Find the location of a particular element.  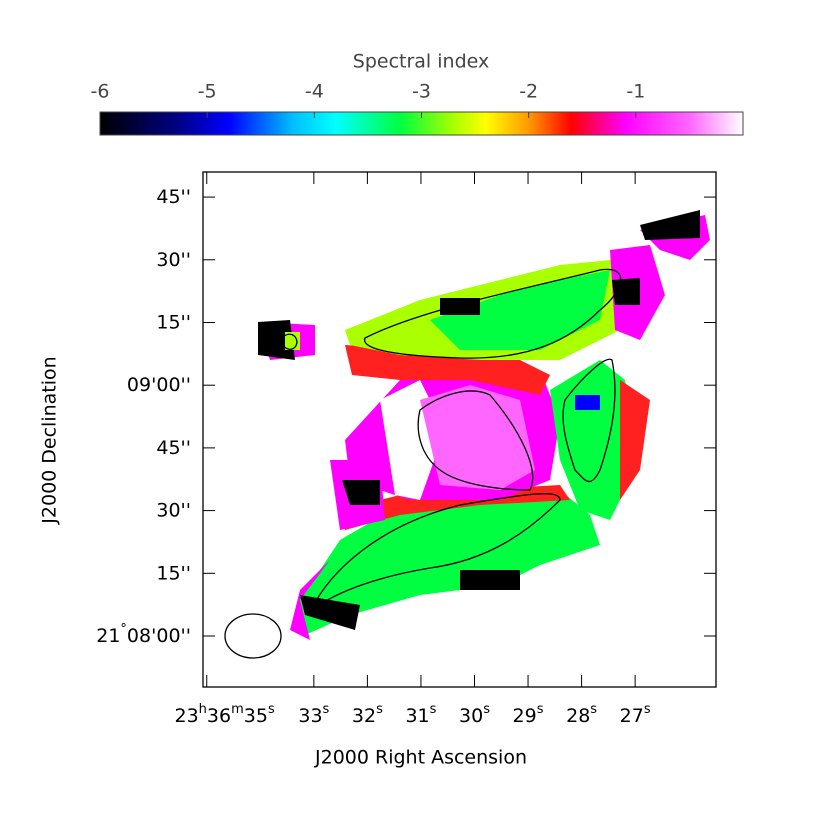

x-tick-label: 30s is located at coordinates (474, 714).